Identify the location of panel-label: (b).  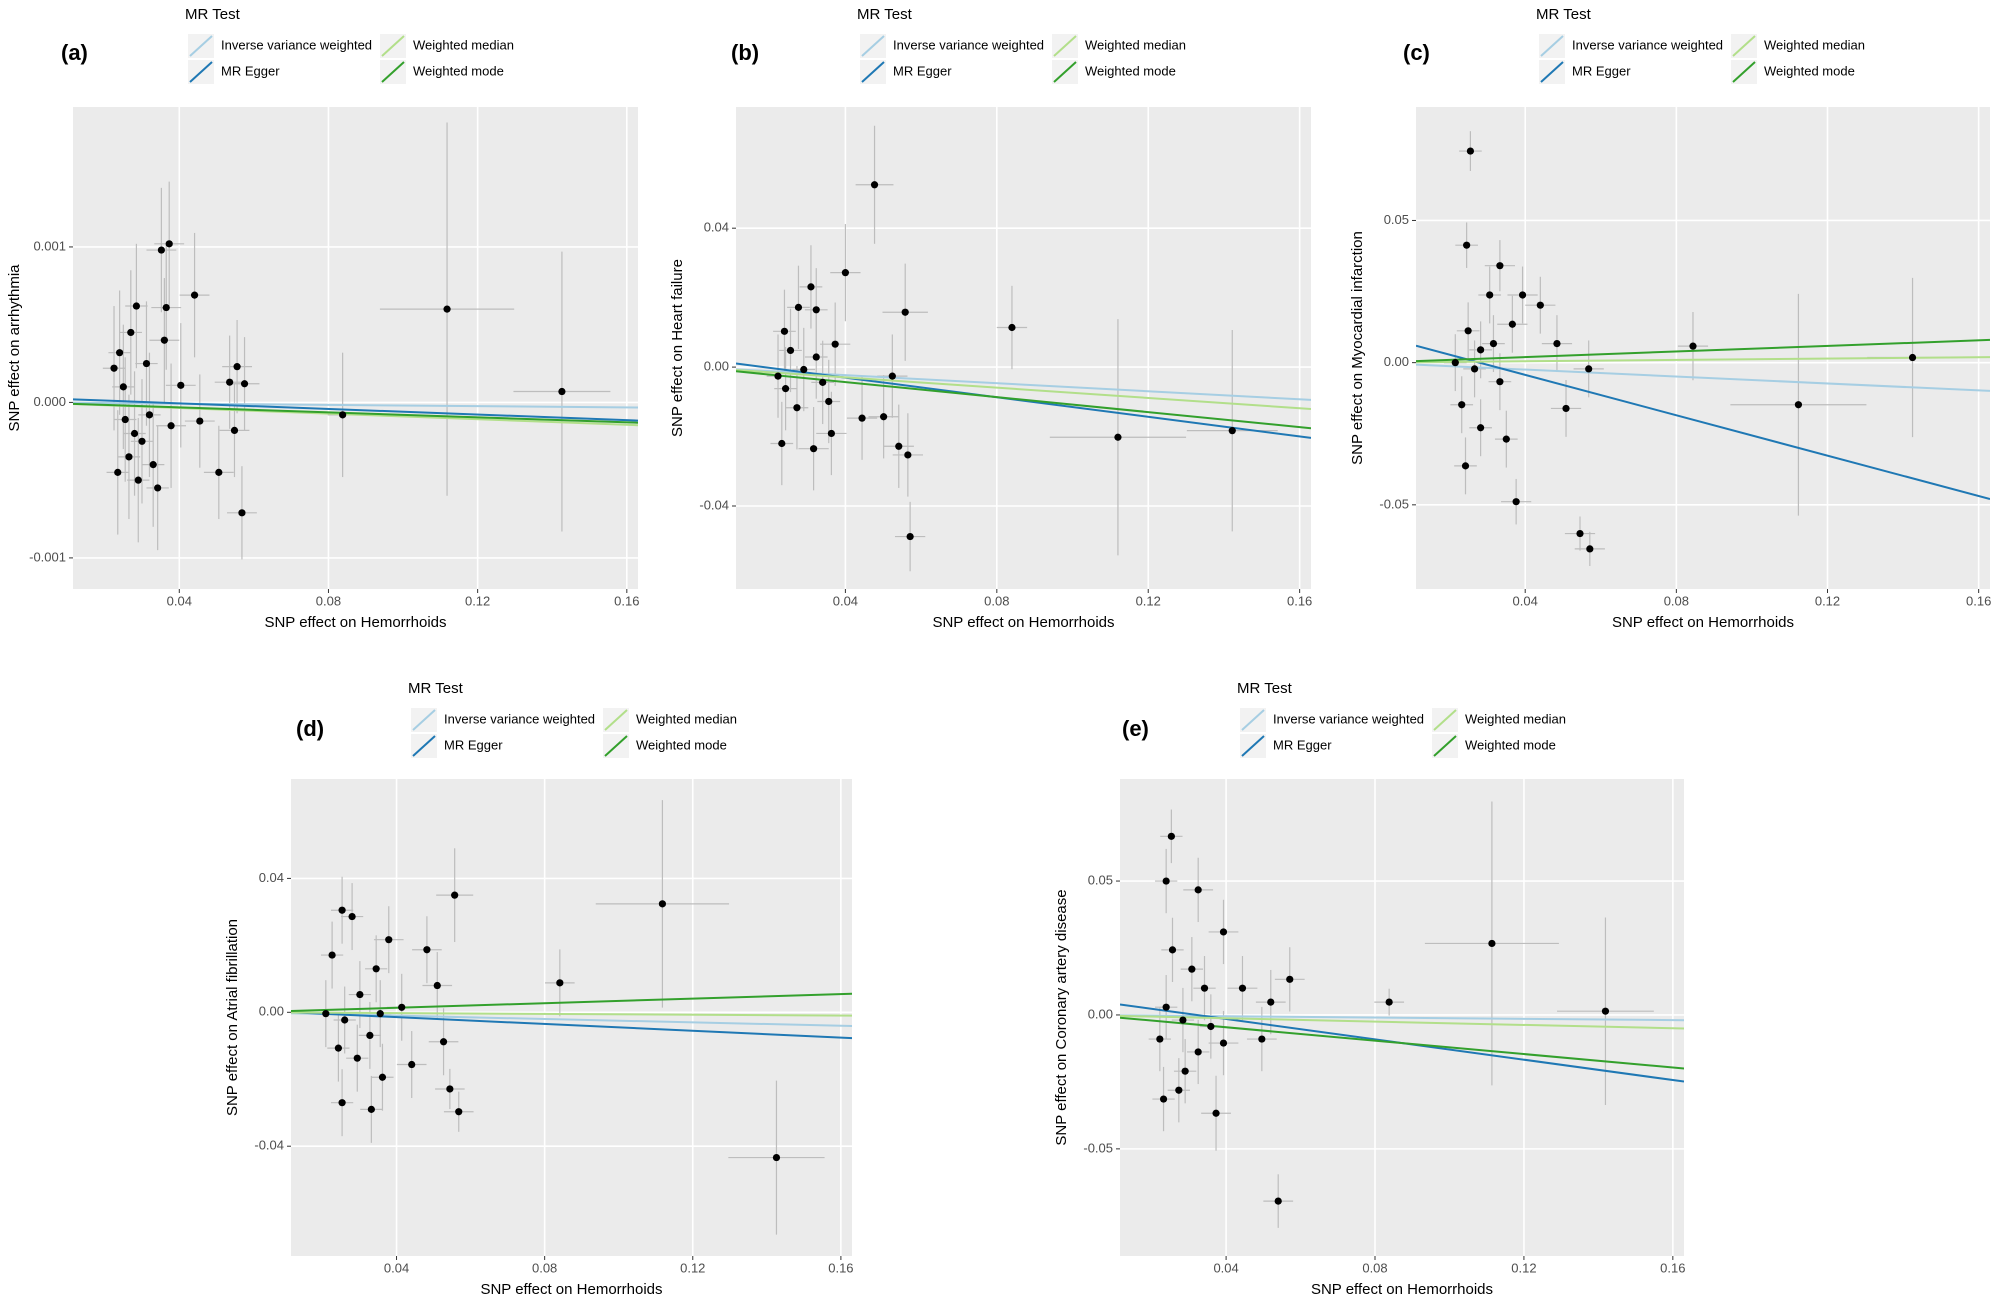
(745, 52).